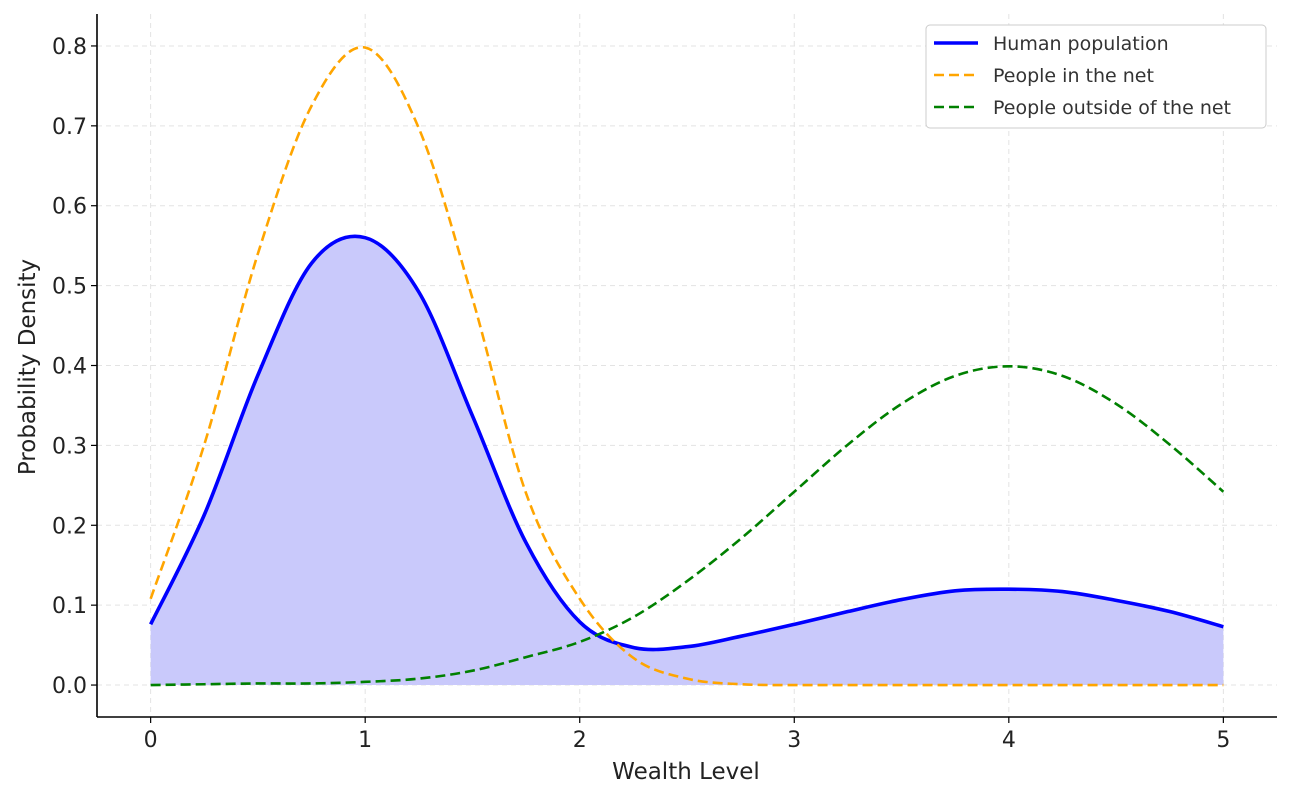 This screenshot has width=1292, height=799. What do you see at coordinates (794, 740) in the screenshot?
I see `x-tick-label-3: 3` at bounding box center [794, 740].